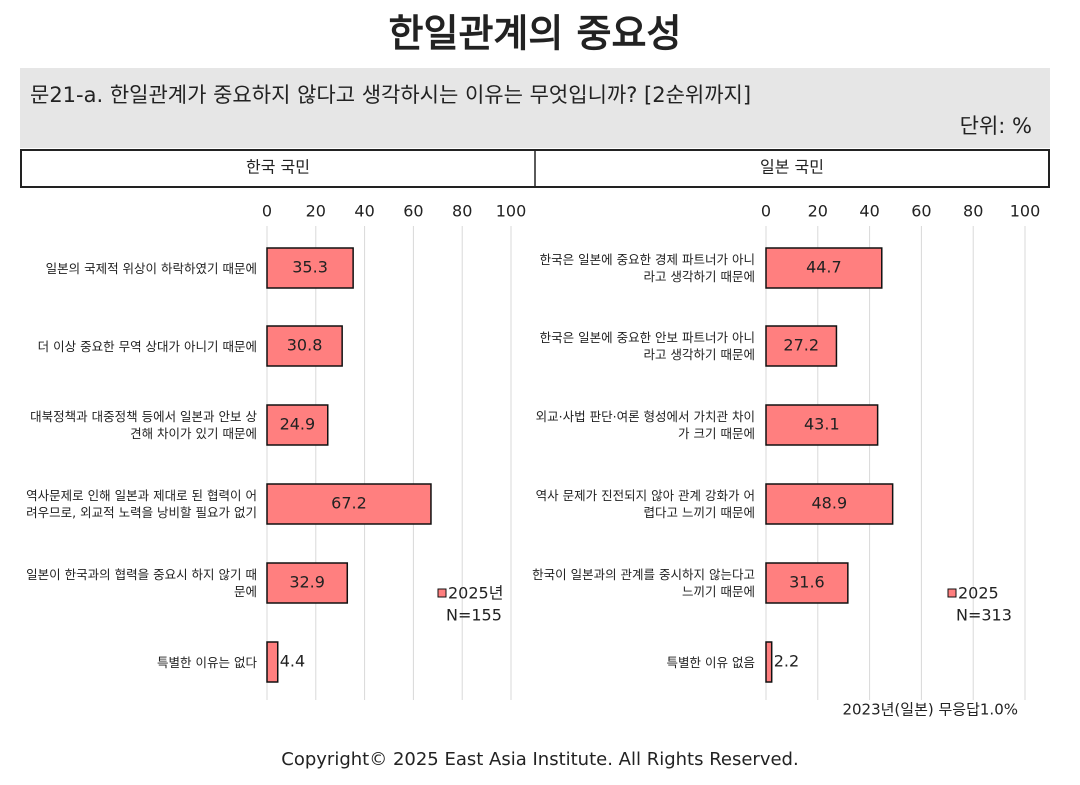  What do you see at coordinates (645, 504) in the screenshot?
I see `category-label: 역사 문제가 진전되지 않아 관계 강화가 어렵다고 느끼기 때문에` at bounding box center [645, 504].